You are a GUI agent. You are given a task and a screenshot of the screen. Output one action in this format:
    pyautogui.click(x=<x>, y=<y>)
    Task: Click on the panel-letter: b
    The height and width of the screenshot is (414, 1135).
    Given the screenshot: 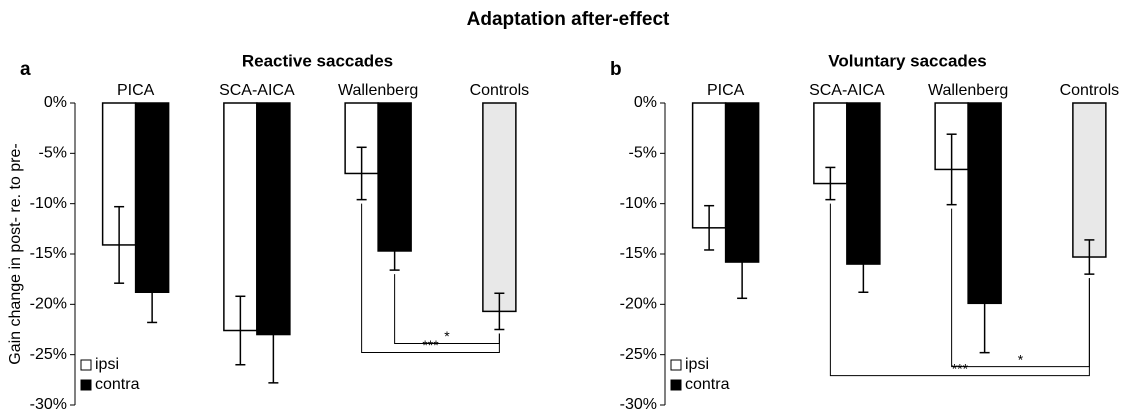 What is the action you would take?
    pyautogui.click(x=616, y=69)
    